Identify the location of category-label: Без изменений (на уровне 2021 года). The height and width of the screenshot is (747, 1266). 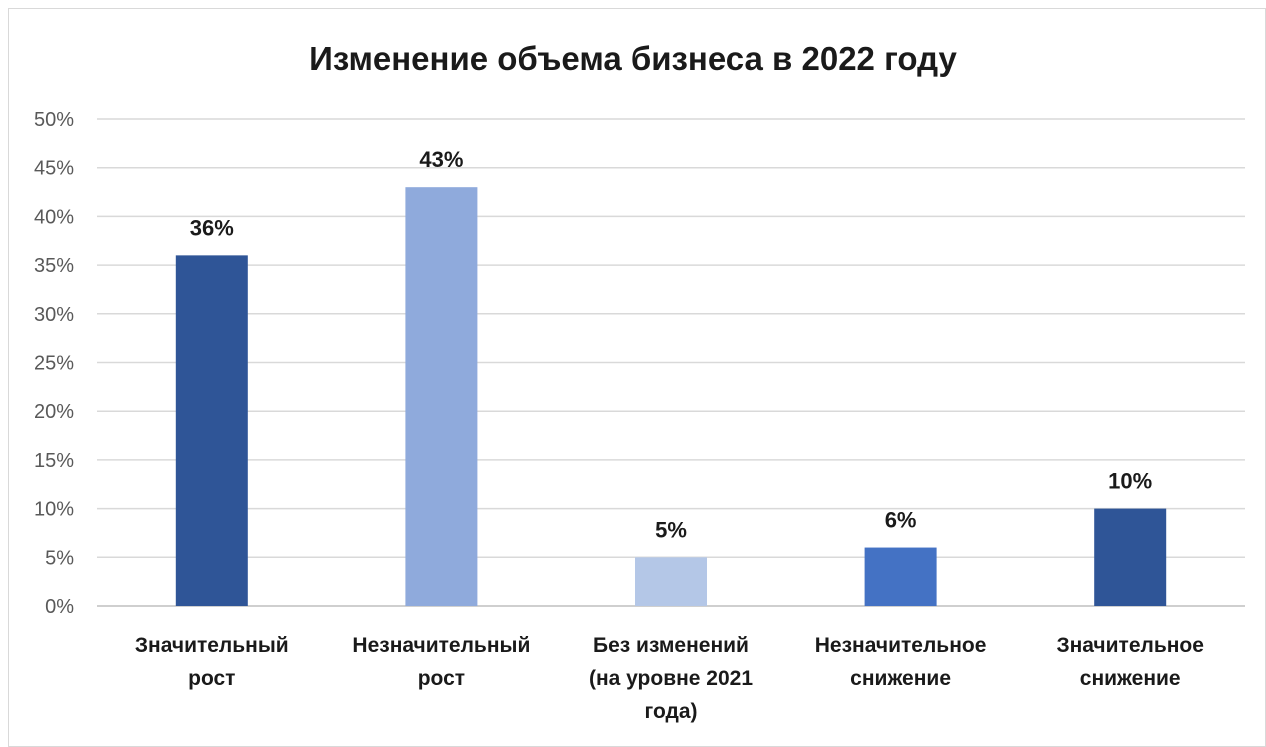
(671, 678).